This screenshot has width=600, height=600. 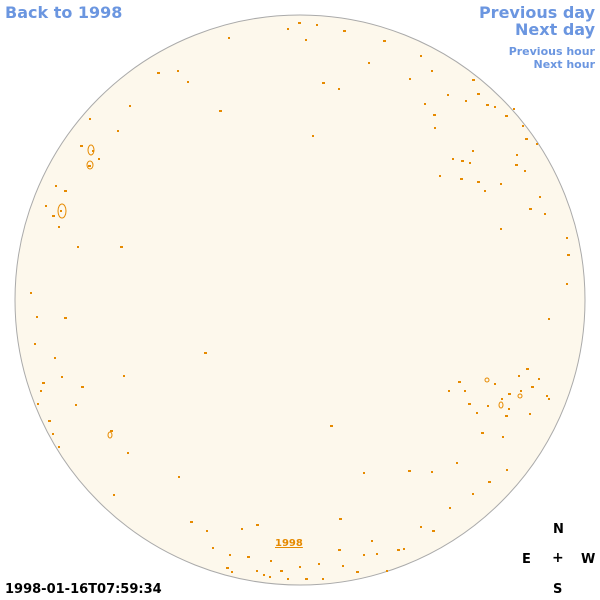 I want to click on next-day-link: Next day, so click(x=555, y=29).